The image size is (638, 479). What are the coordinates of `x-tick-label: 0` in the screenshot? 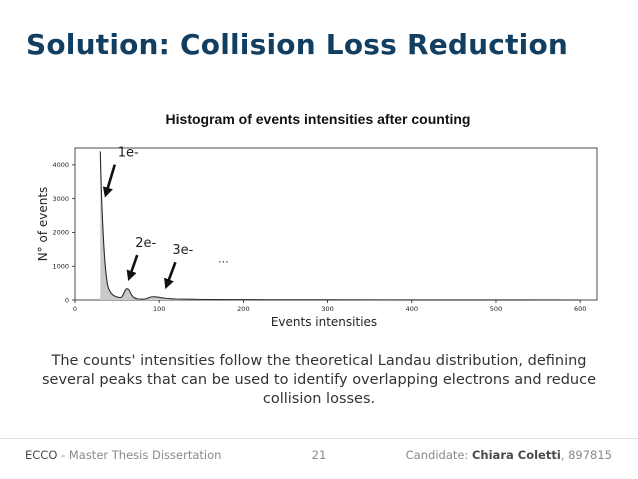 It's located at (75, 309).